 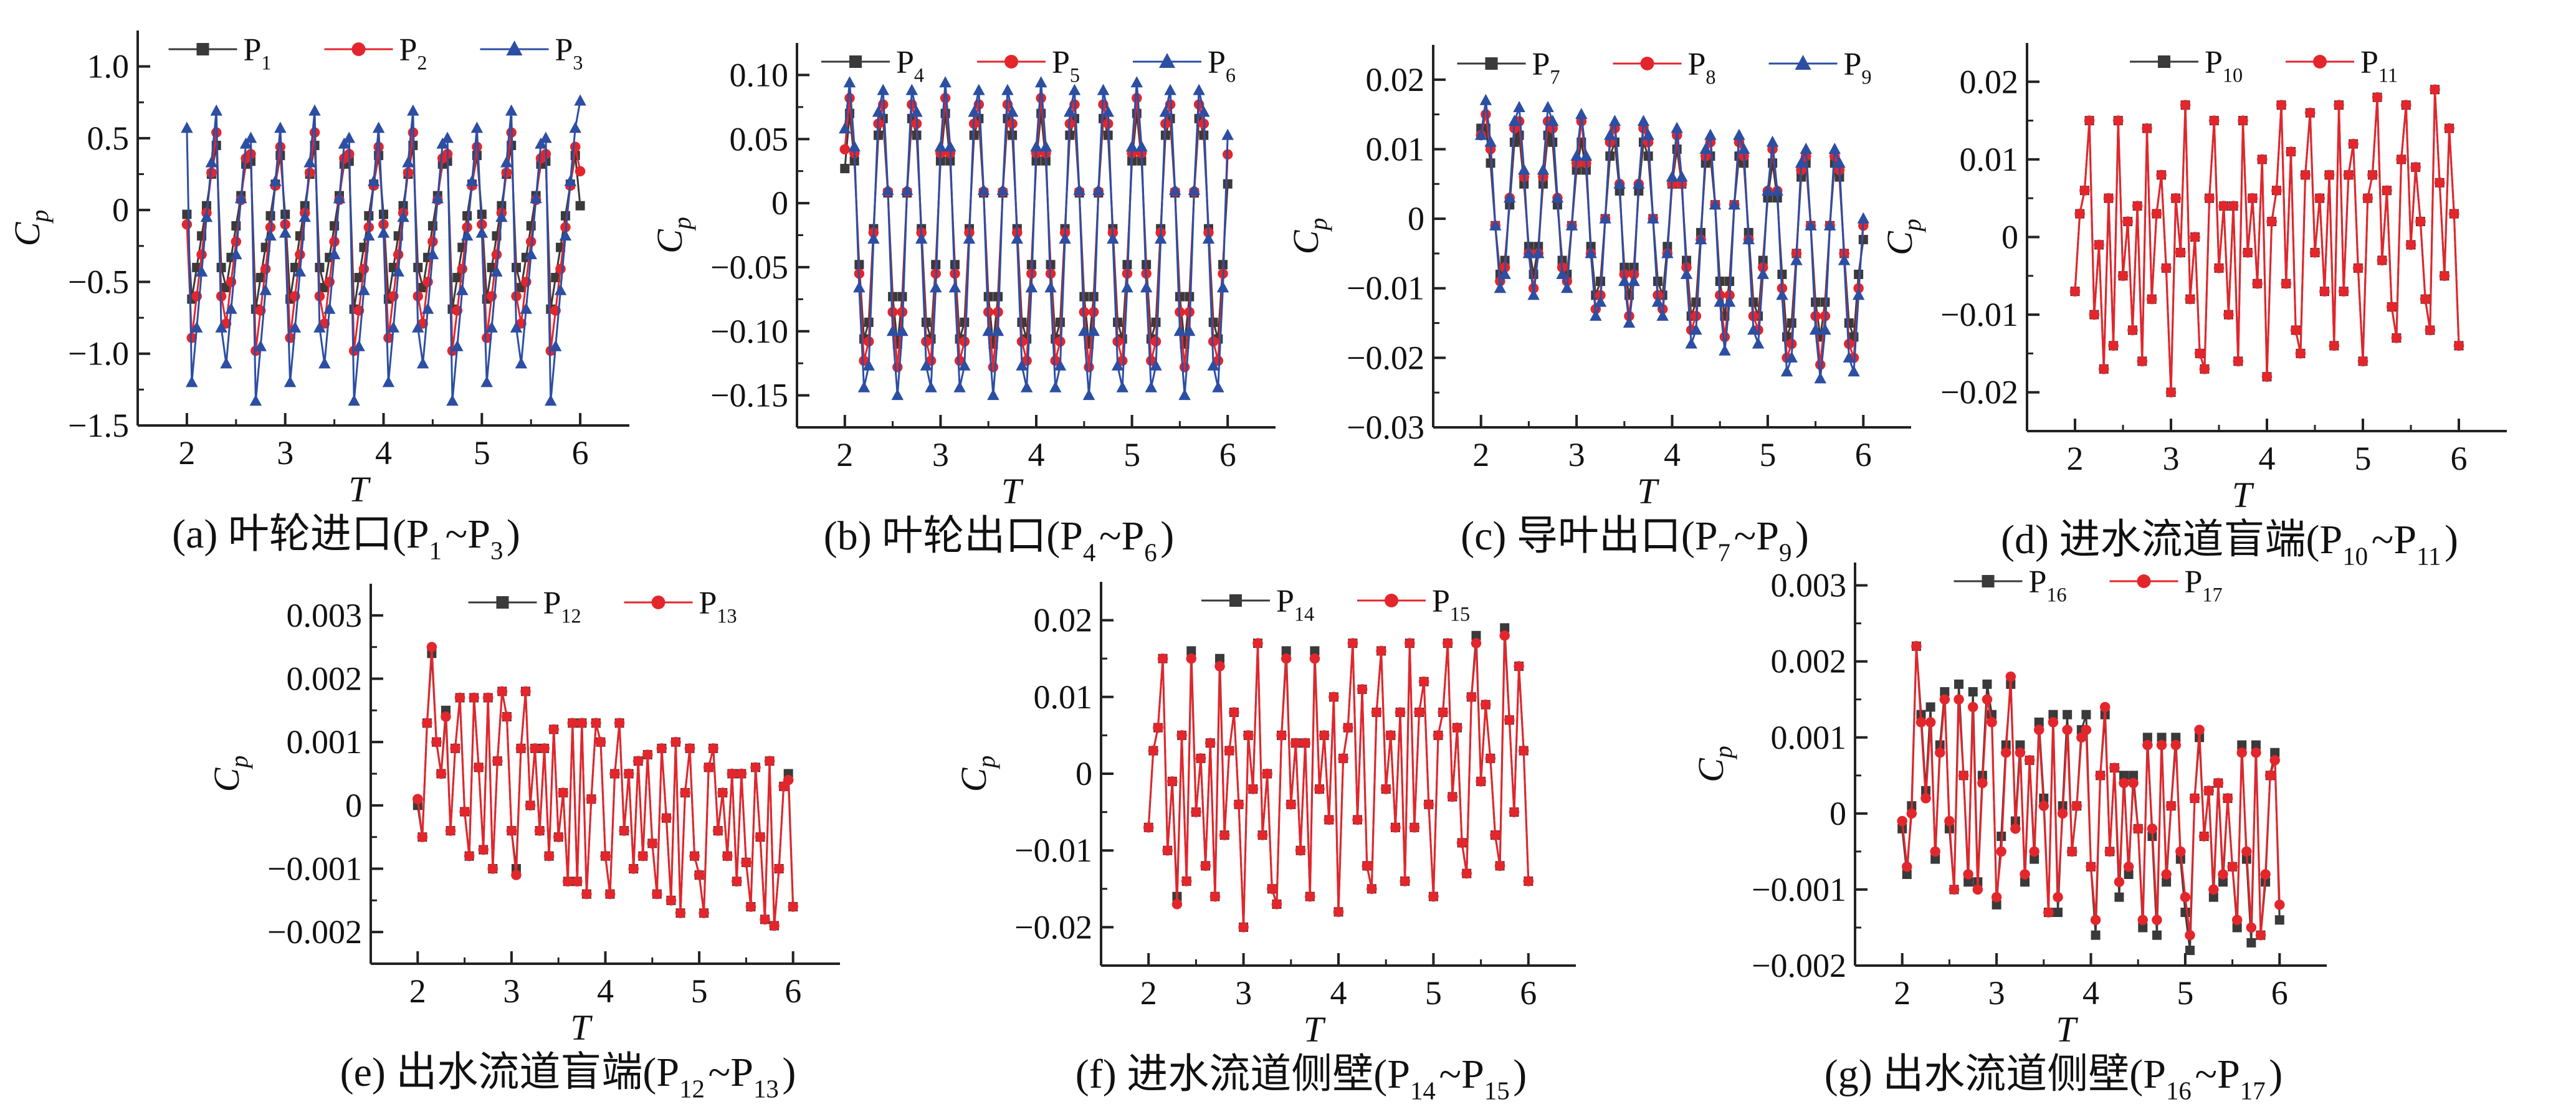 What do you see at coordinates (2342, 66) in the screenshot?
I see `legend-item-P11: P11` at bounding box center [2342, 66].